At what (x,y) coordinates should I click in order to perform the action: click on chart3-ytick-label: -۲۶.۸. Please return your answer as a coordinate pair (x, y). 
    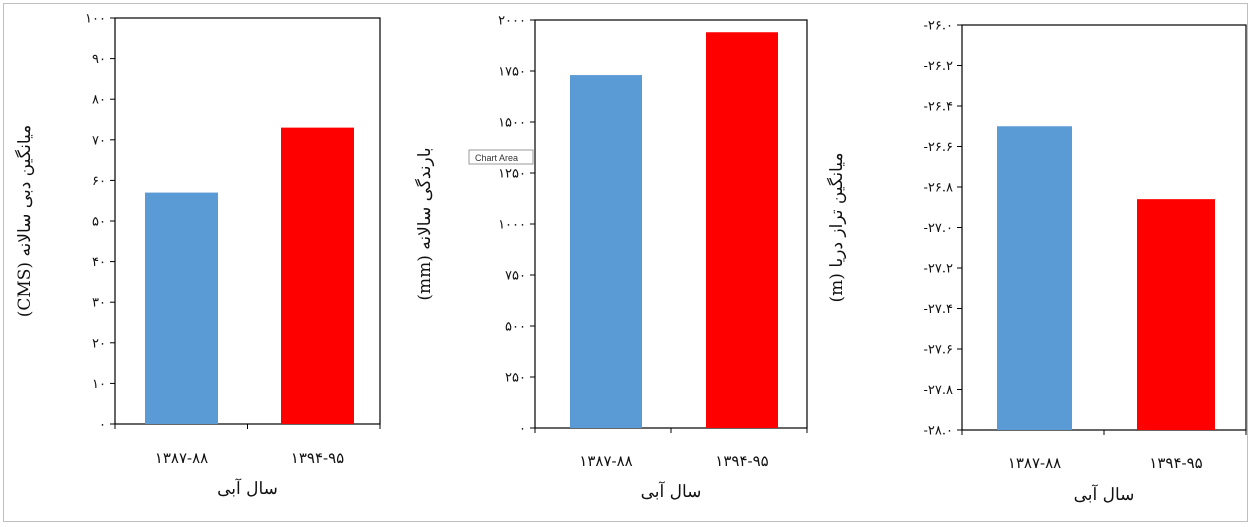
    Looking at the image, I should click on (938, 188).